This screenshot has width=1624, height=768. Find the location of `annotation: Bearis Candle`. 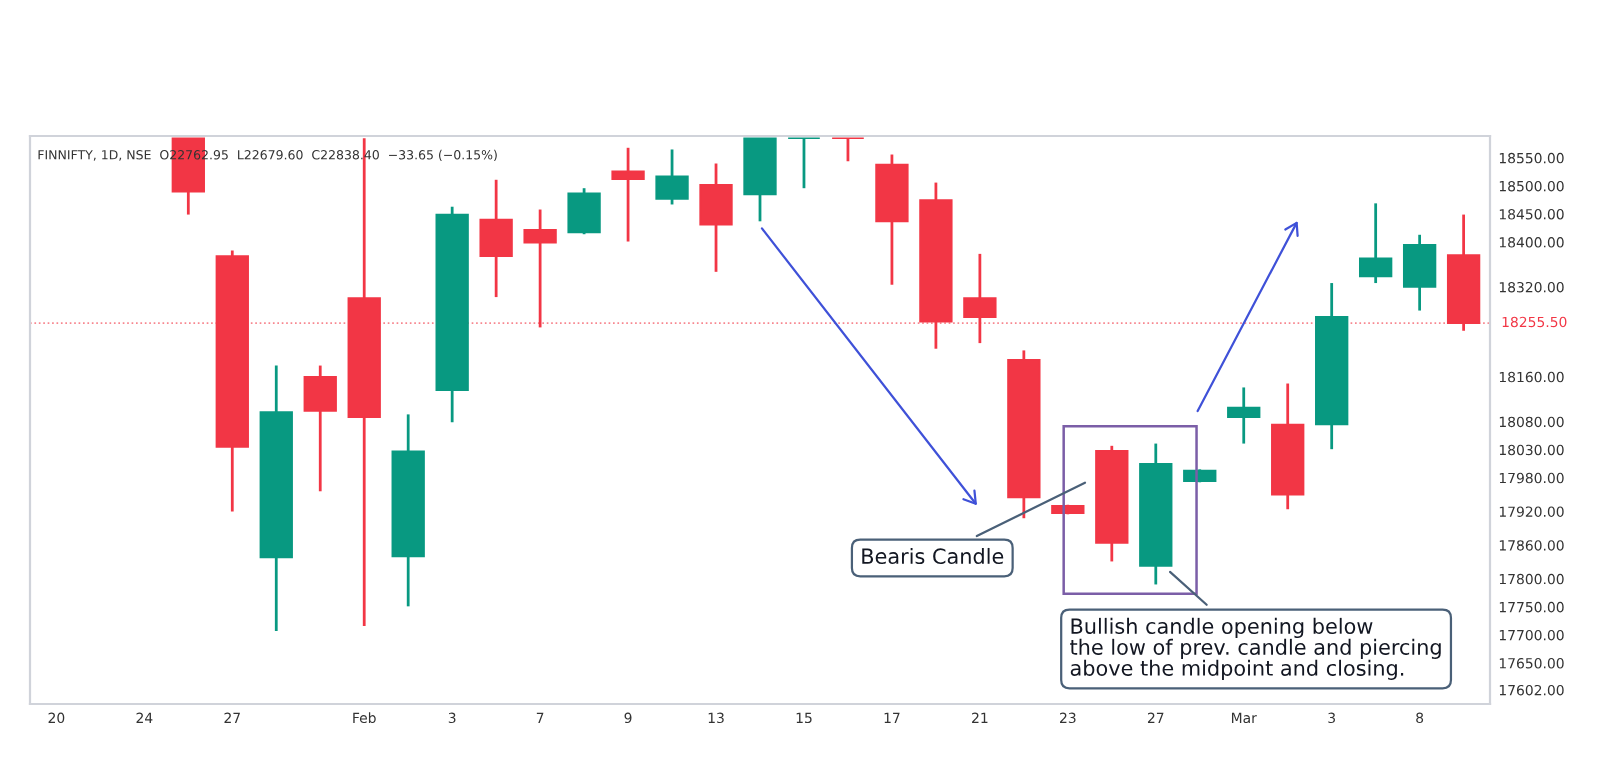

annotation: Bearis Candle is located at coordinates (933, 556).